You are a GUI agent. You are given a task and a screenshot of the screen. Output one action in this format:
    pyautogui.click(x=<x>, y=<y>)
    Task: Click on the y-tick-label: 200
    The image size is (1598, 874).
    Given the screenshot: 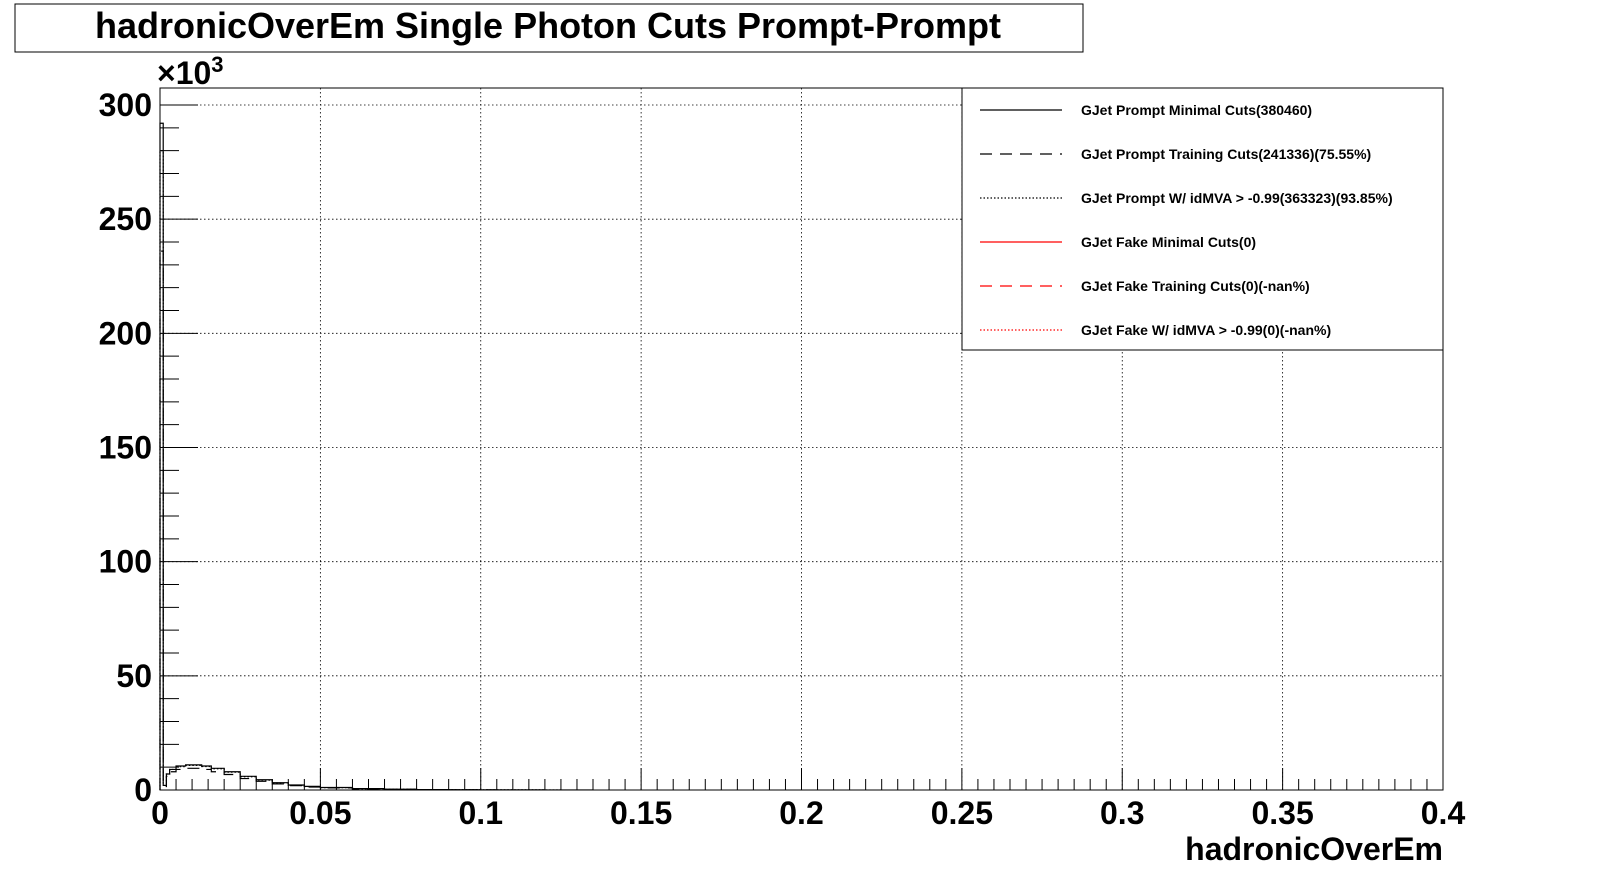 What is the action you would take?
    pyautogui.click(x=125, y=333)
    